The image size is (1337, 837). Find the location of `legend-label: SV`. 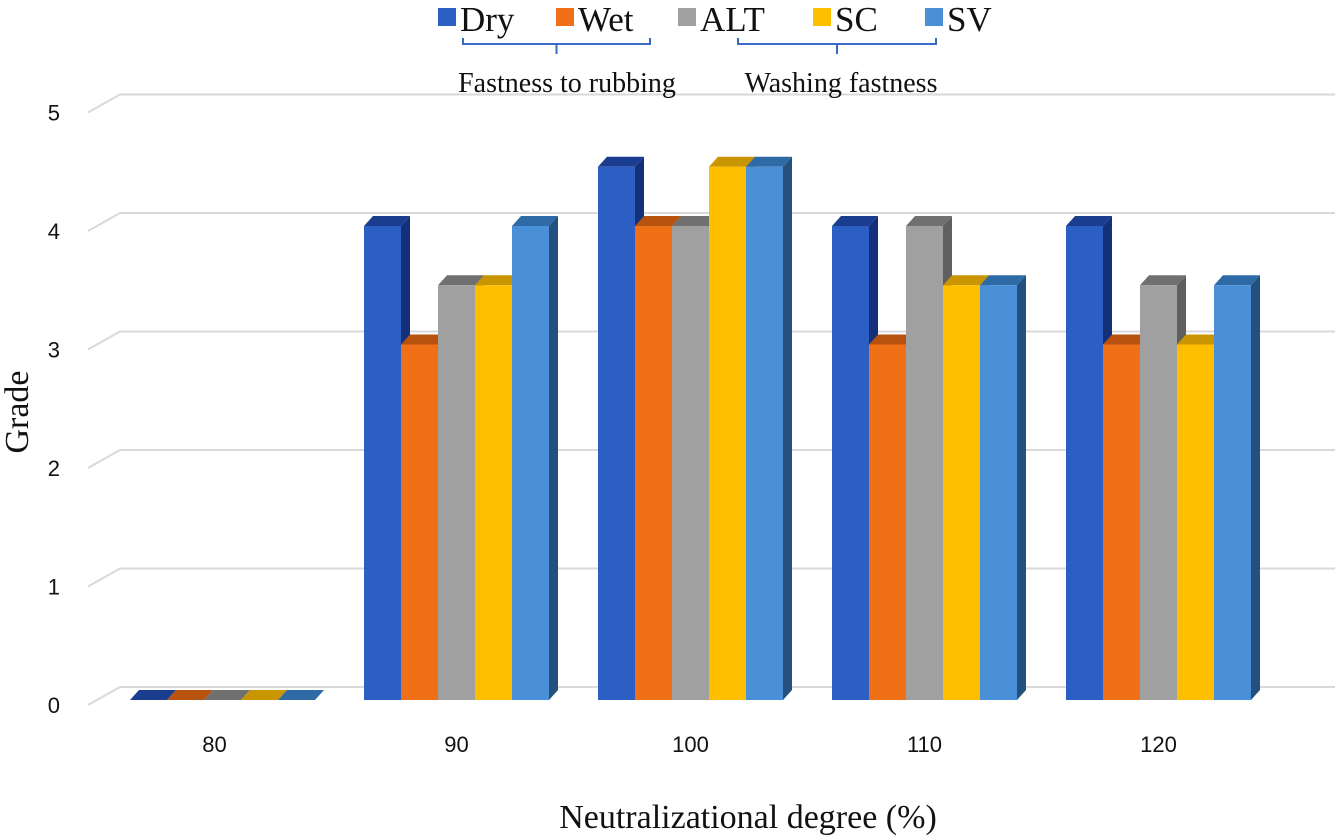

legend-label: SV is located at coordinates (969, 19).